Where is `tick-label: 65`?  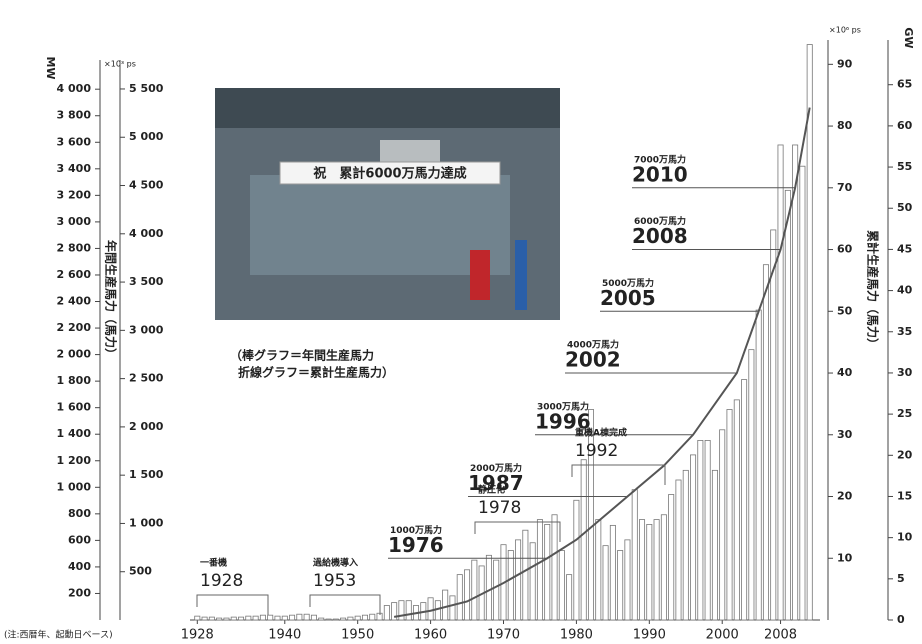 tick-label: 65 is located at coordinates (904, 84).